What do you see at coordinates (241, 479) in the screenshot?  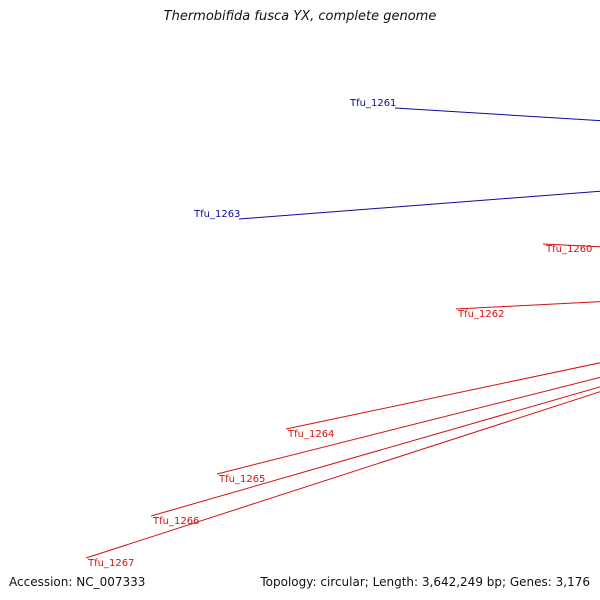 I see `gene-label: Tfu_1265` at bounding box center [241, 479].